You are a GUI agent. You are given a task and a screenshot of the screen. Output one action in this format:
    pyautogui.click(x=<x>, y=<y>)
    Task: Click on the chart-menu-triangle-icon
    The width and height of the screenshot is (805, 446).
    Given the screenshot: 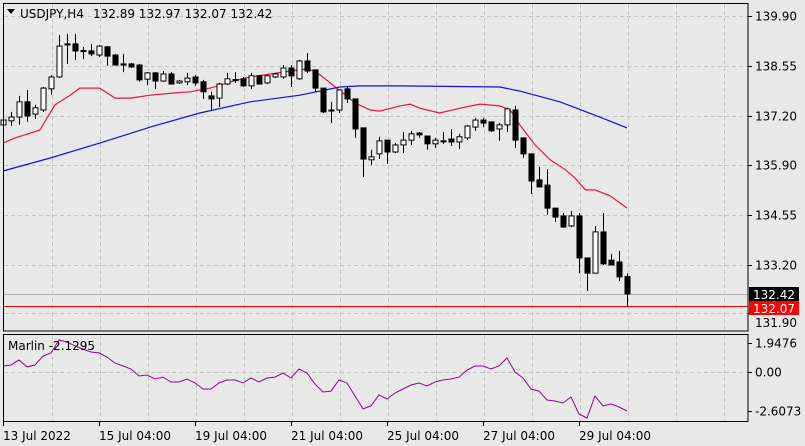 What is the action you would take?
    pyautogui.click(x=11, y=11)
    